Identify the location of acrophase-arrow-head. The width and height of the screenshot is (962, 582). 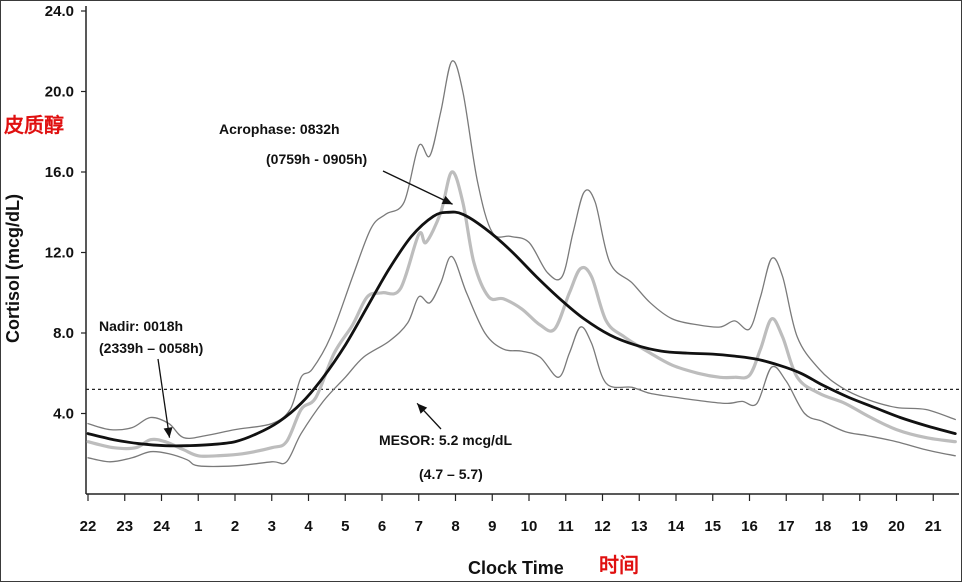
(447, 200).